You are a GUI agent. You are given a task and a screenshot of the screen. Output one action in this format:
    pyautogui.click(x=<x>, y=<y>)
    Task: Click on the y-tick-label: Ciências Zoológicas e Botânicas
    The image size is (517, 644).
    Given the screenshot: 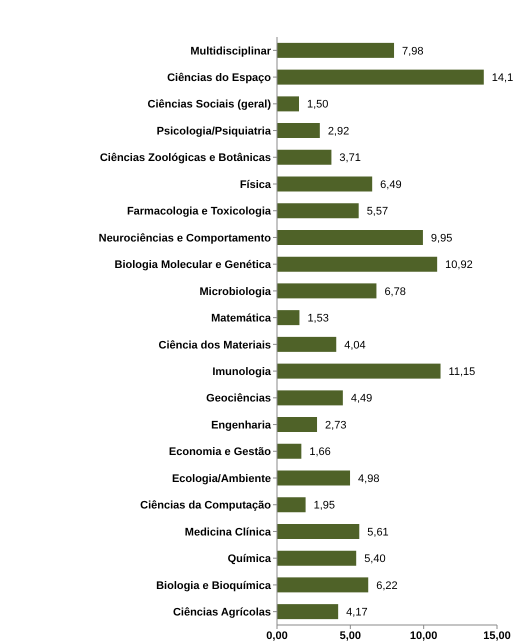 What is the action you would take?
    pyautogui.click(x=185, y=158)
    